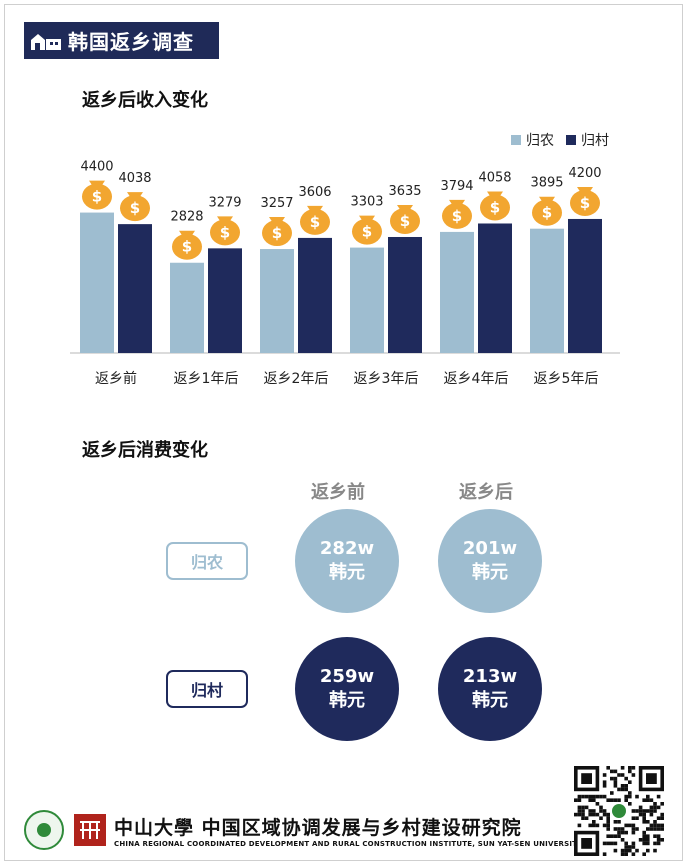 This screenshot has width=687, height=865. Describe the element at coordinates (90, 830) in the screenshot. I see `sysu-logo-icon` at that location.